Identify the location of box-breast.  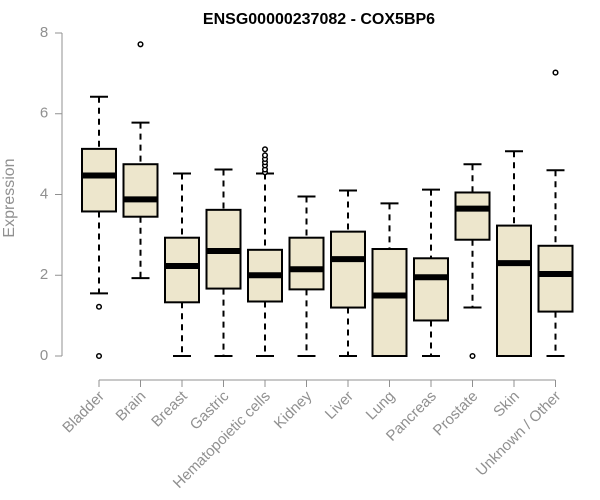
(182, 264).